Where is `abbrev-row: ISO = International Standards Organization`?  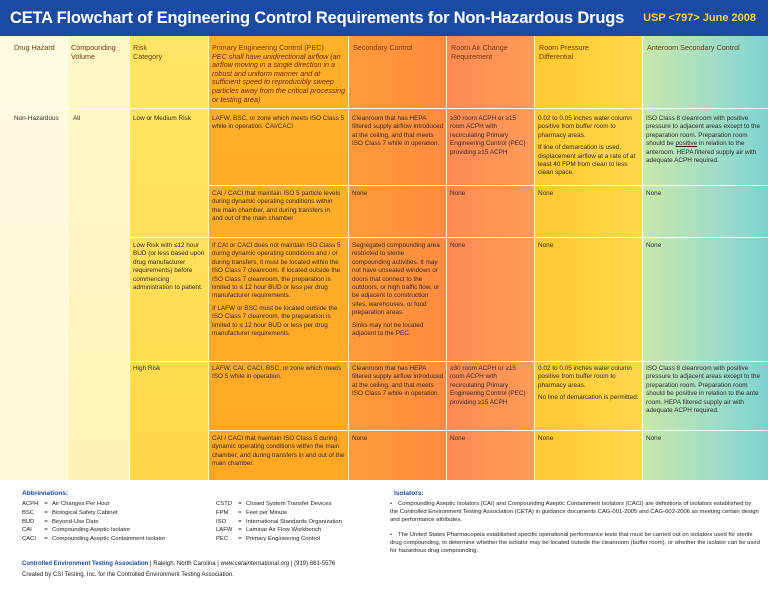 abbrev-row: ISO = International Standards Organization is located at coordinates (279, 522).